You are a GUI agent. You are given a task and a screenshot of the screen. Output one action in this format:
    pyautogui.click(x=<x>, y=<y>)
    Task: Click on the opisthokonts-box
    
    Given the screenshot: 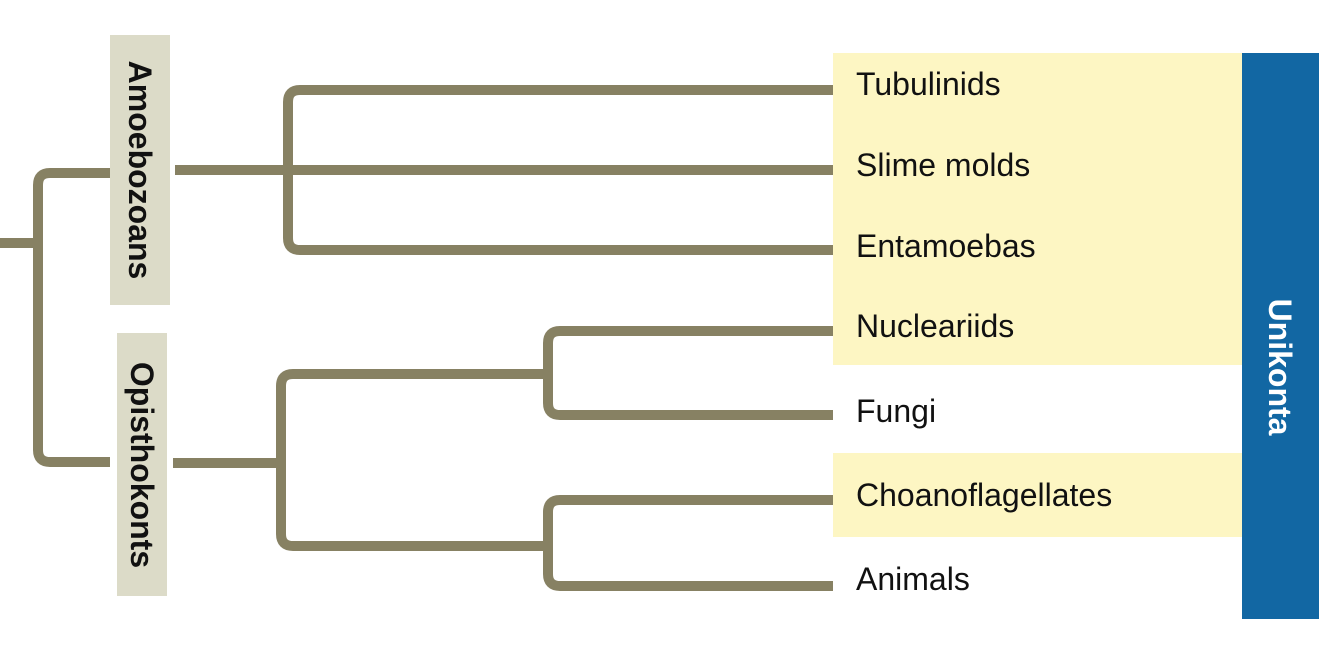 What is the action you would take?
    pyautogui.click(x=142, y=464)
    